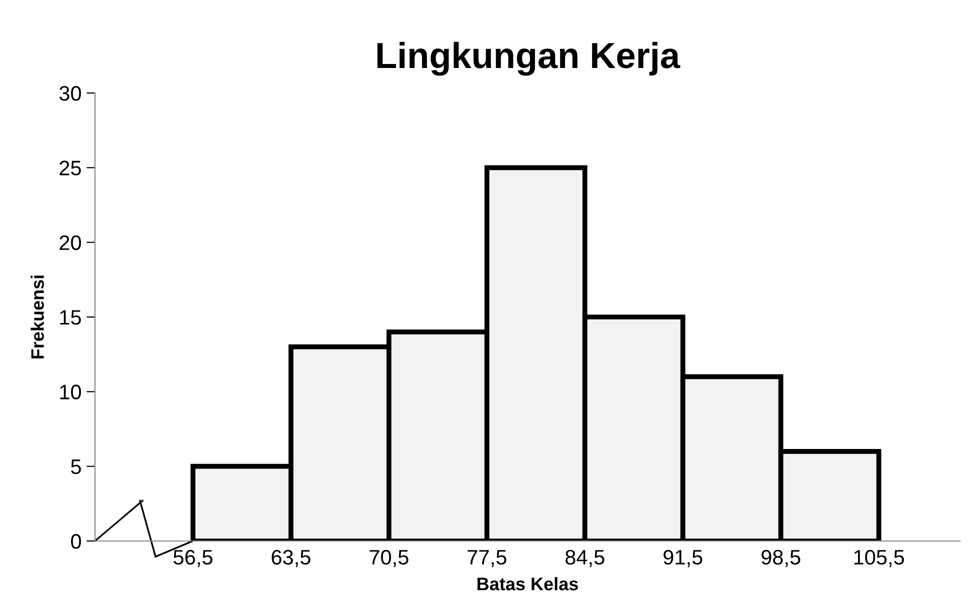  What do you see at coordinates (70, 242) in the screenshot?
I see `y-tick-label: 20` at bounding box center [70, 242].